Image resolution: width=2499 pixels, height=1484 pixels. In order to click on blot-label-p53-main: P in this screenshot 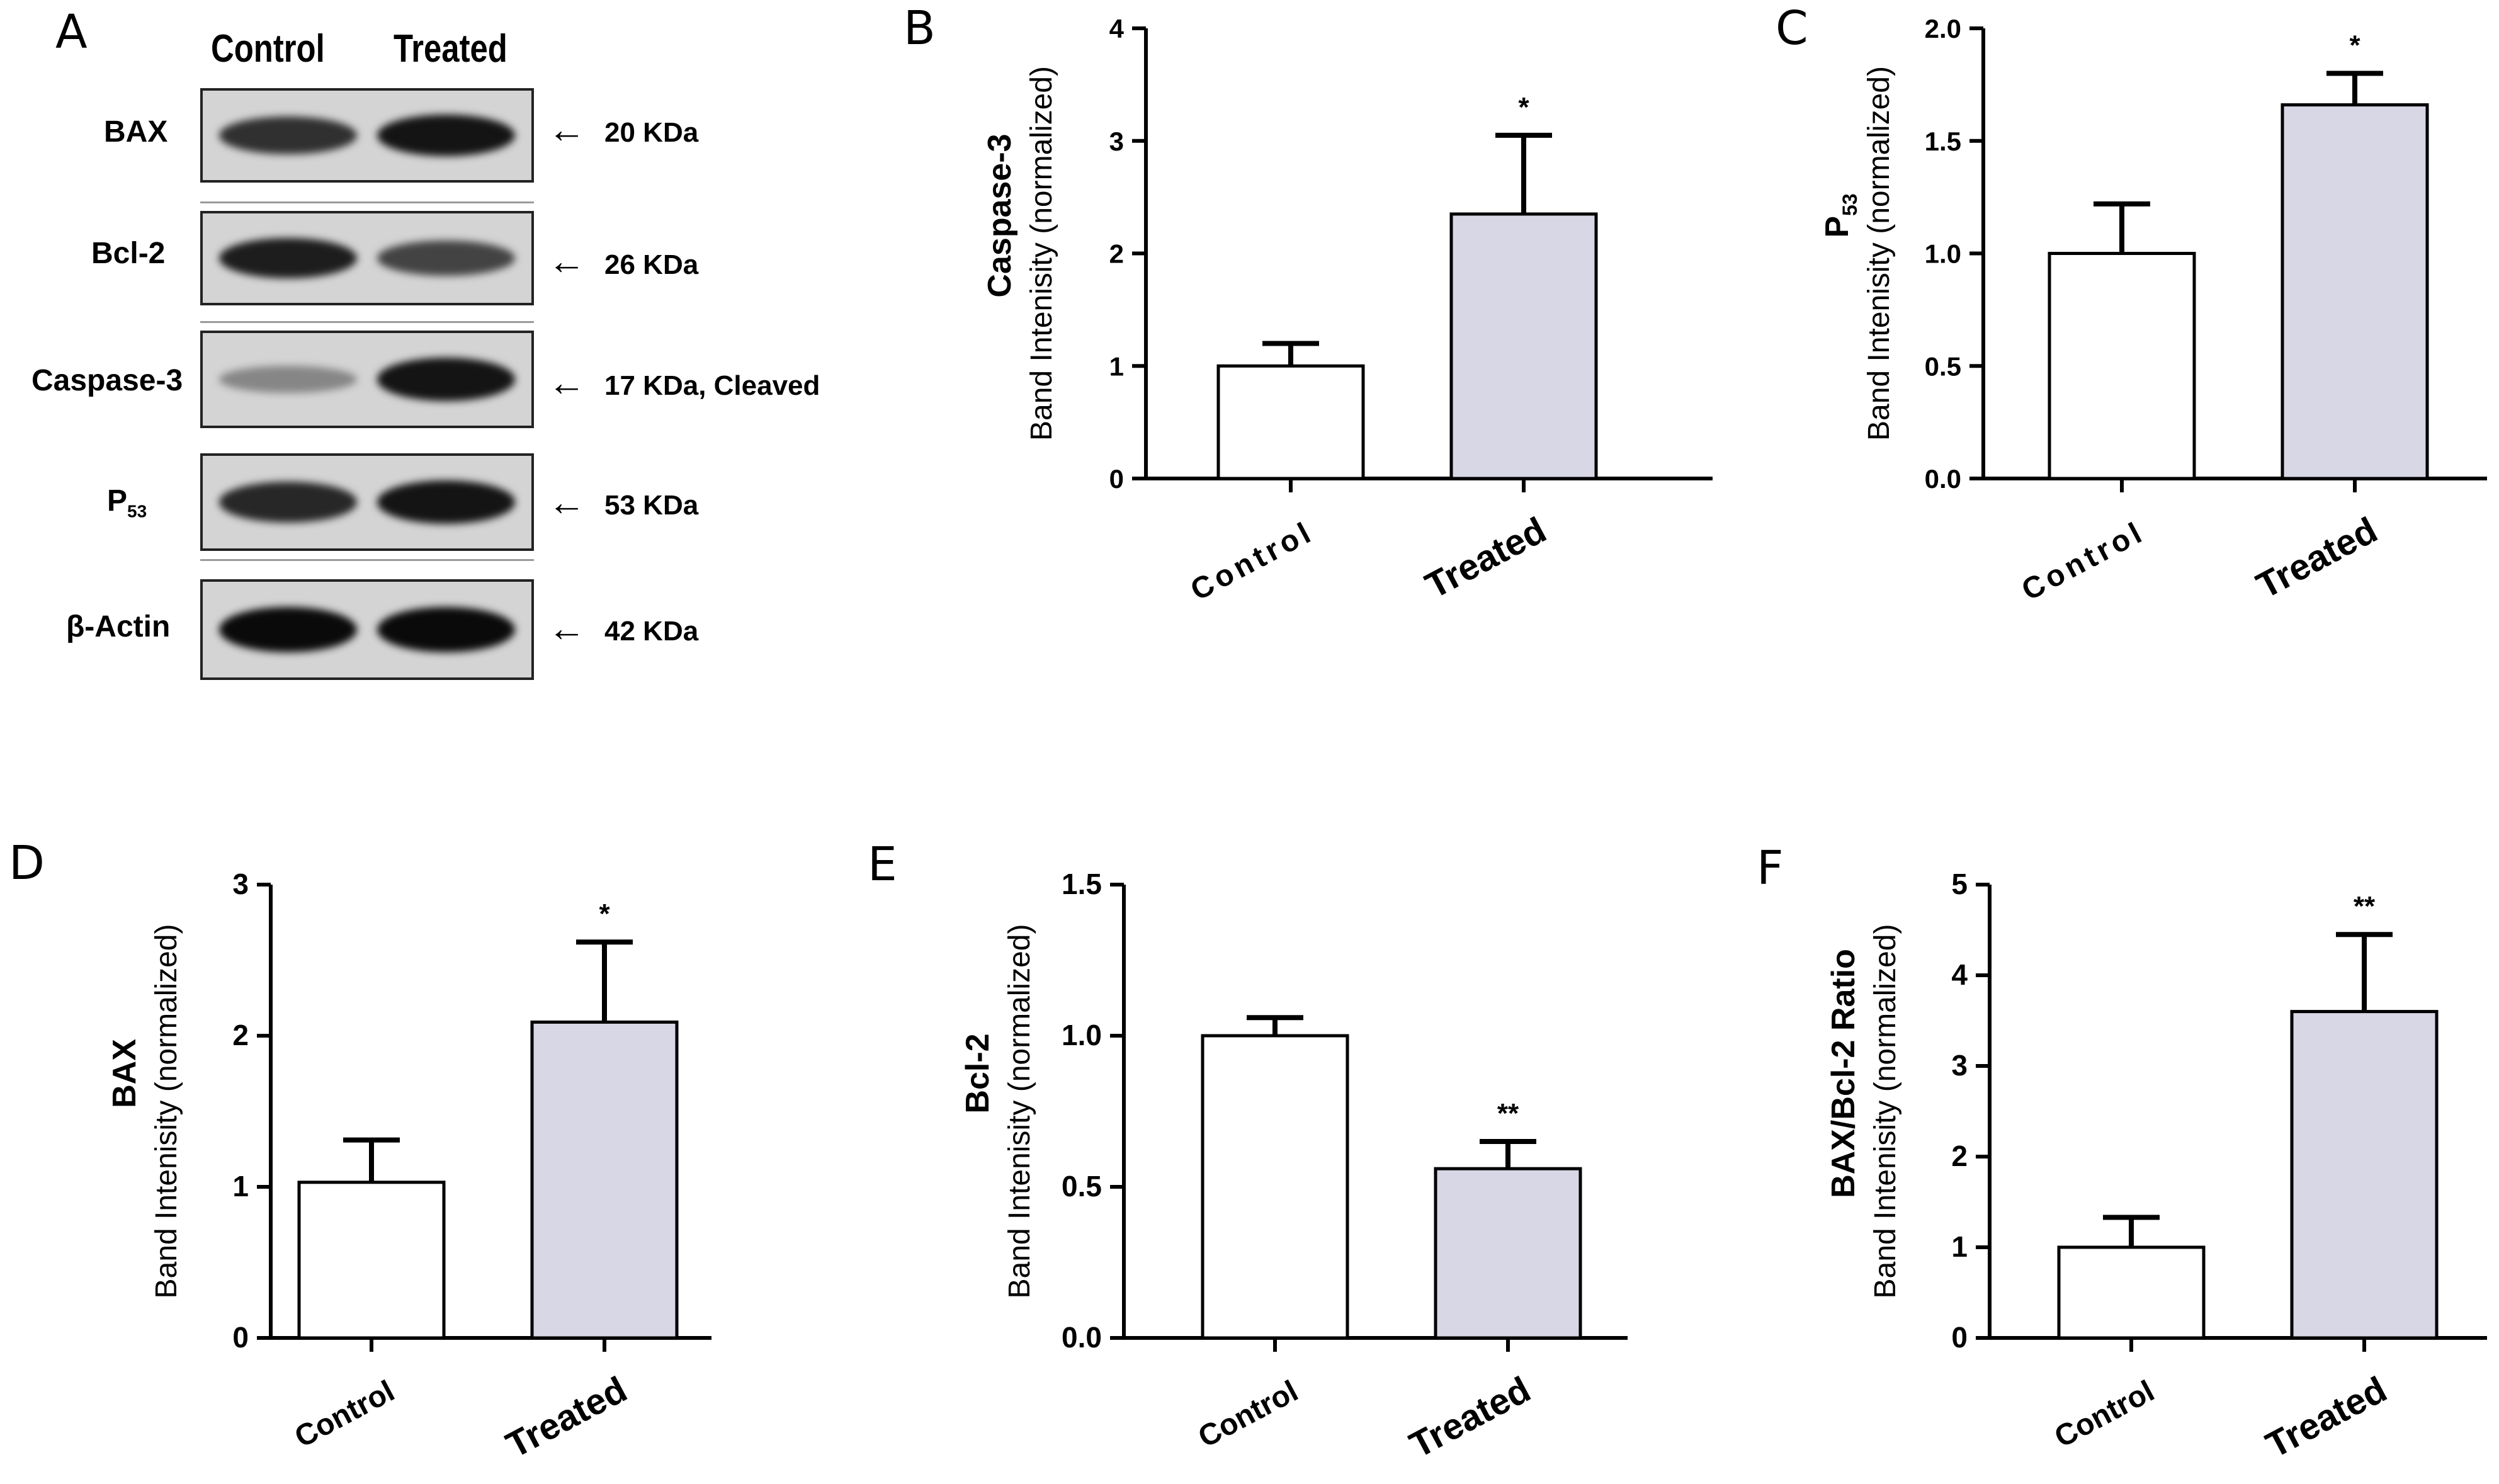, I will do `click(117, 501)`.